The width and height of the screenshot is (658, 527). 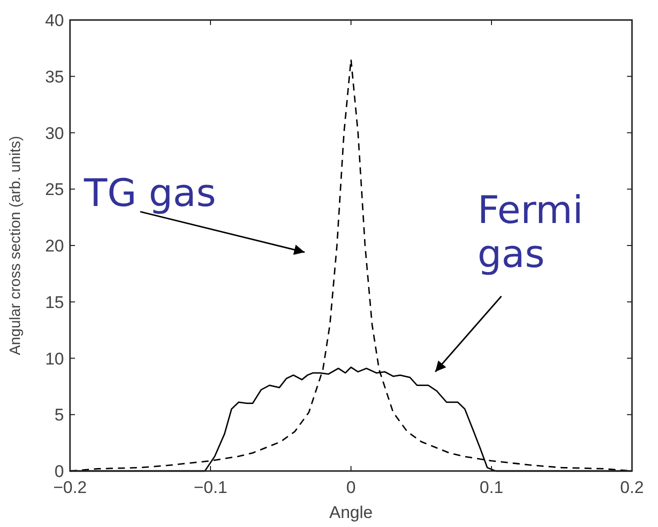 I want to click on y-tick-label: 20, so click(x=54, y=246).